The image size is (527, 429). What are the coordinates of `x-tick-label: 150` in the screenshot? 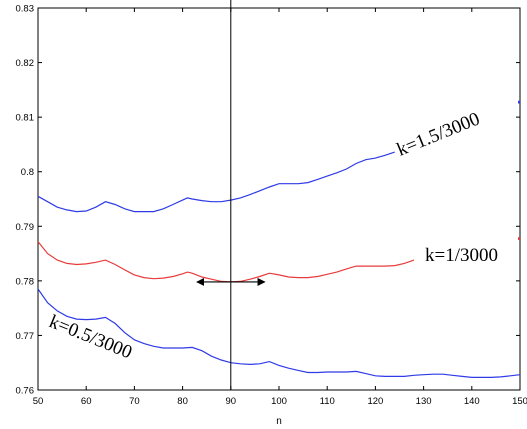 It's located at (519, 401).